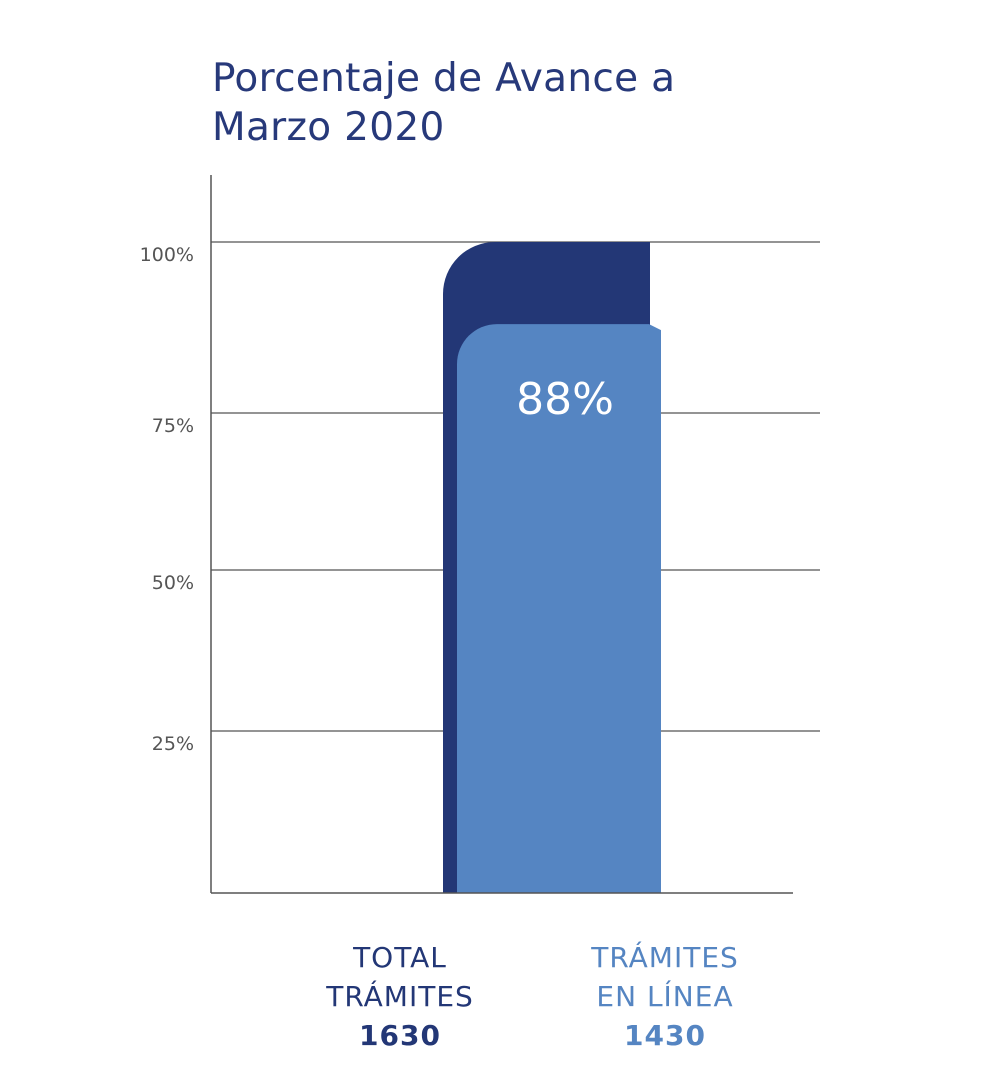  What do you see at coordinates (665, 1035) in the screenshot?
I see `legend-online-count: 1430` at bounding box center [665, 1035].